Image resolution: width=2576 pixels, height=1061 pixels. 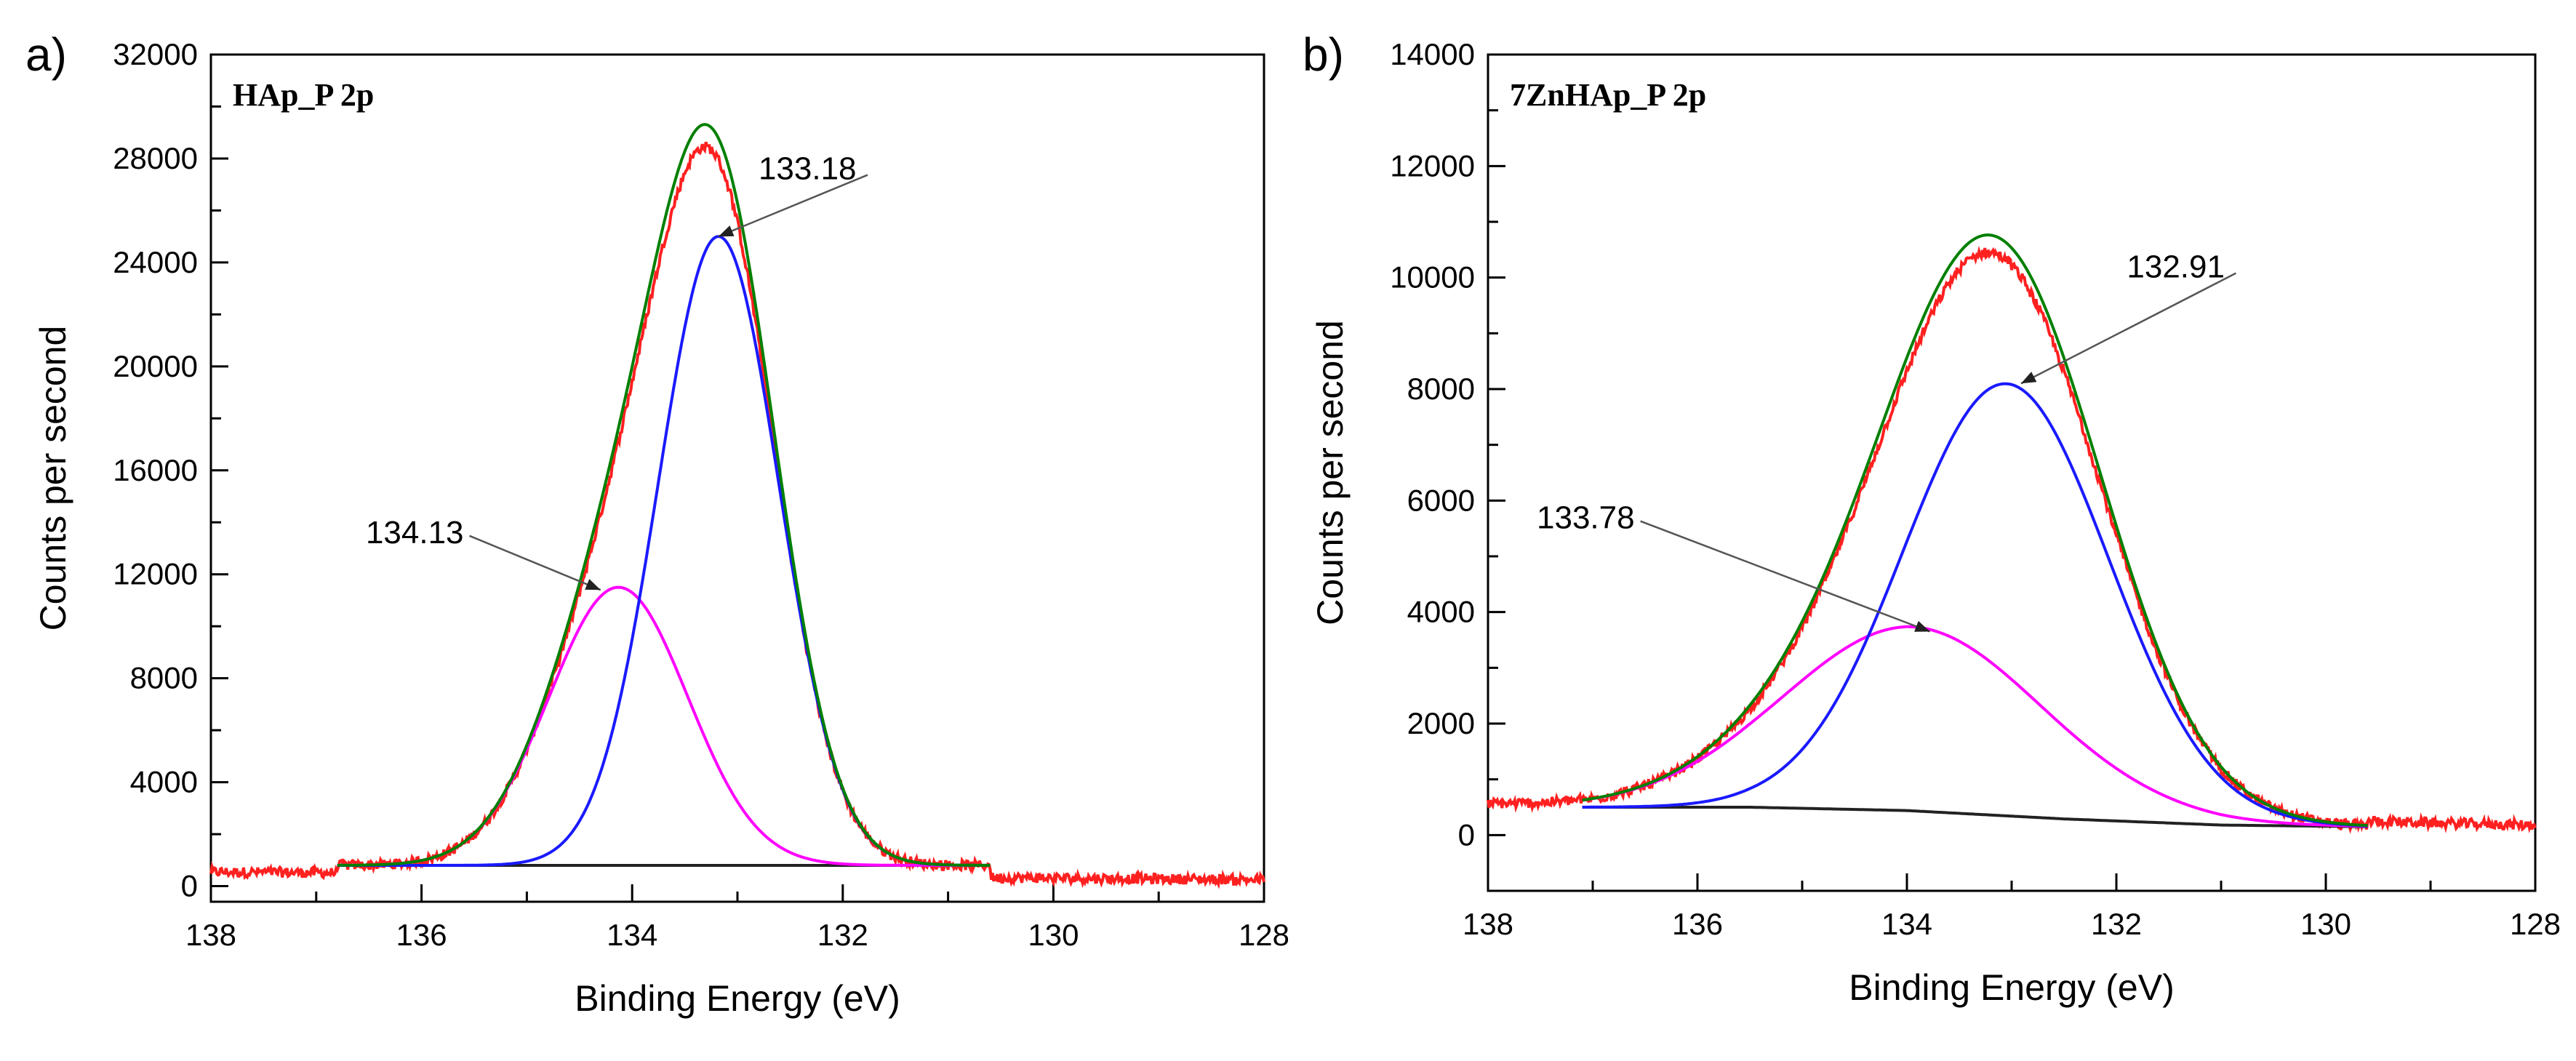 What do you see at coordinates (1608, 95) in the screenshot?
I see `chart-b-title: 7ZnHAp_P 2p` at bounding box center [1608, 95].